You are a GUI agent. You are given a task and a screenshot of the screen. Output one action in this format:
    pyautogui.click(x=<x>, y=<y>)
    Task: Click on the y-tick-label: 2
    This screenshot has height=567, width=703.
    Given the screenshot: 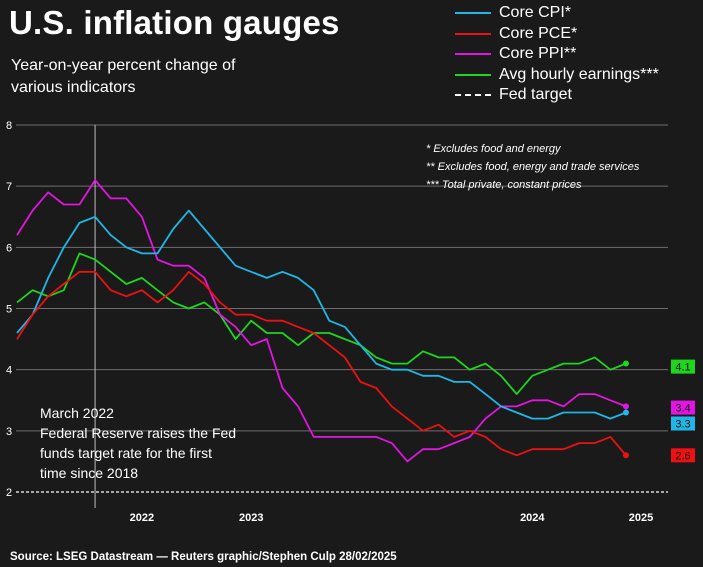 What is the action you would take?
    pyautogui.click(x=9, y=493)
    